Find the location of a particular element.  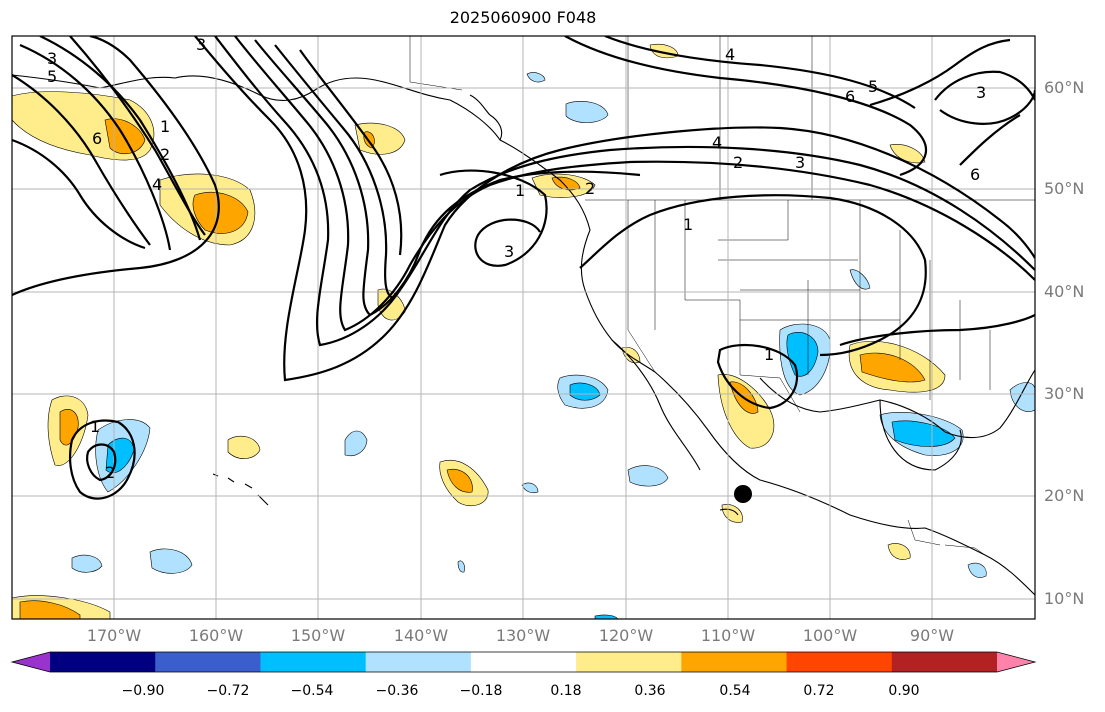

longitude-label: 130°W is located at coordinates (523, 635).